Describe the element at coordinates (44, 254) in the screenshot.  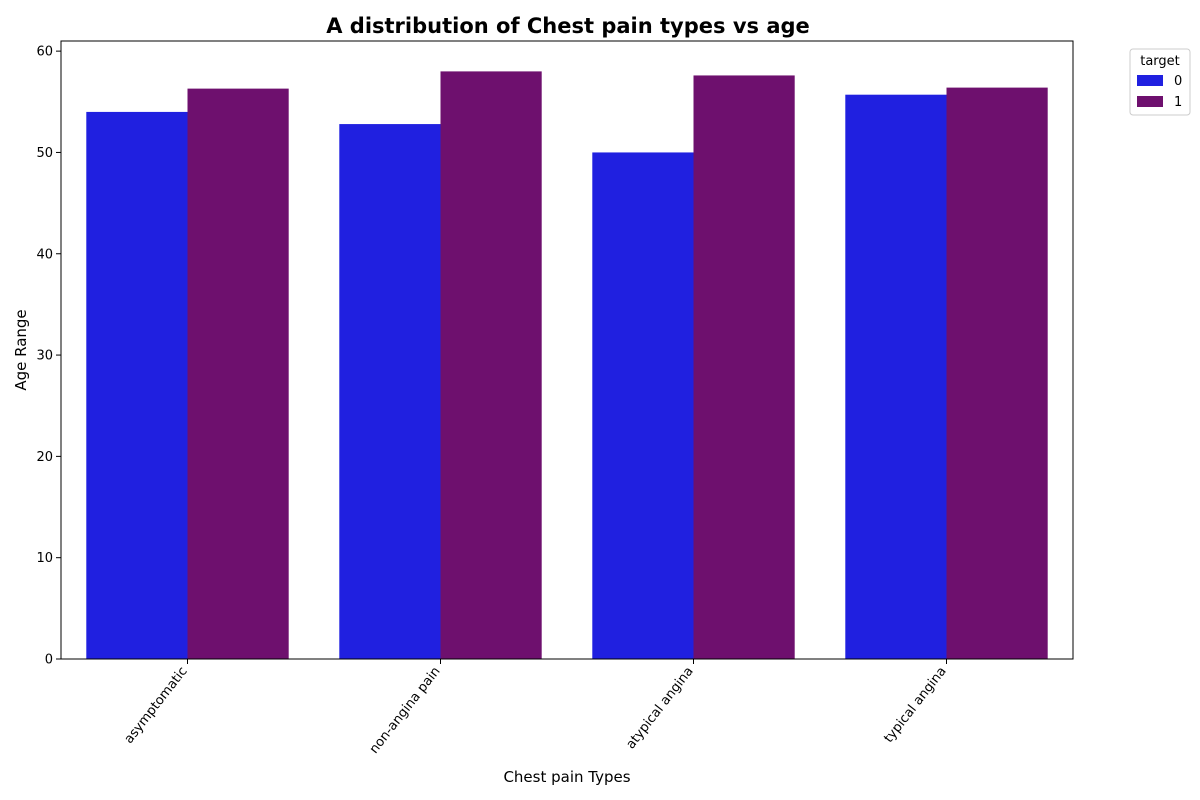
I see `y-tick-label: 40` at that location.